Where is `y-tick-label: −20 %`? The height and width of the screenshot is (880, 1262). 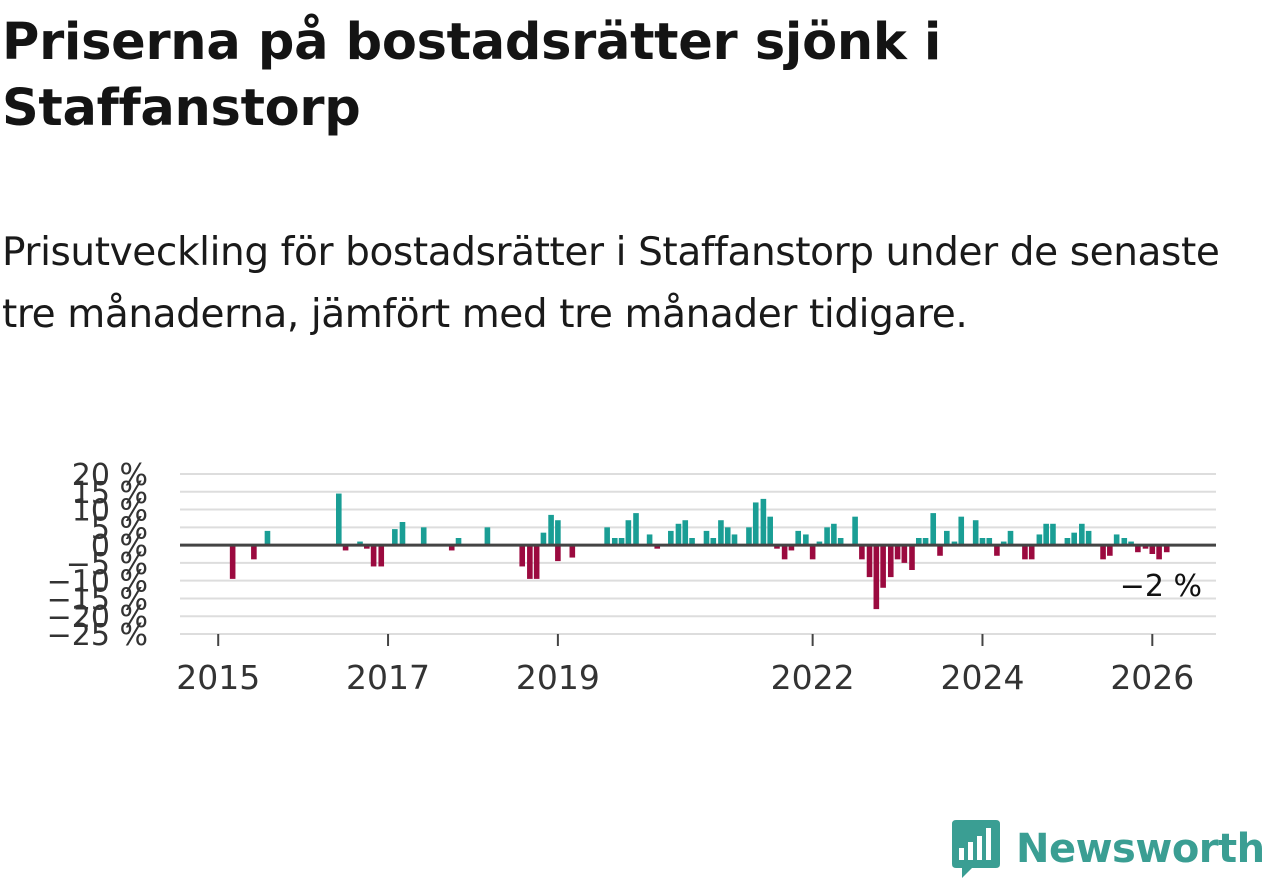 y-tick-label: −20 % is located at coordinates (97, 617).